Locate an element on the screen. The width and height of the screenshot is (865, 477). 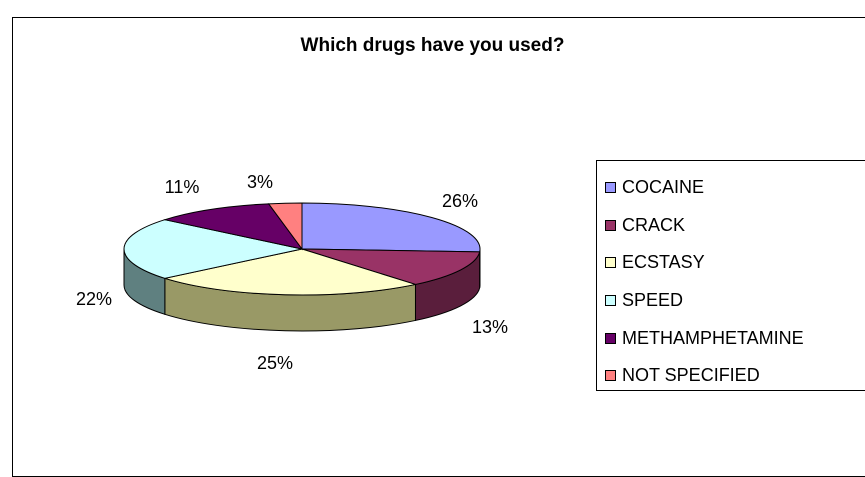
legend-label-not-specified: NOT SPECIFIED is located at coordinates (691, 375).